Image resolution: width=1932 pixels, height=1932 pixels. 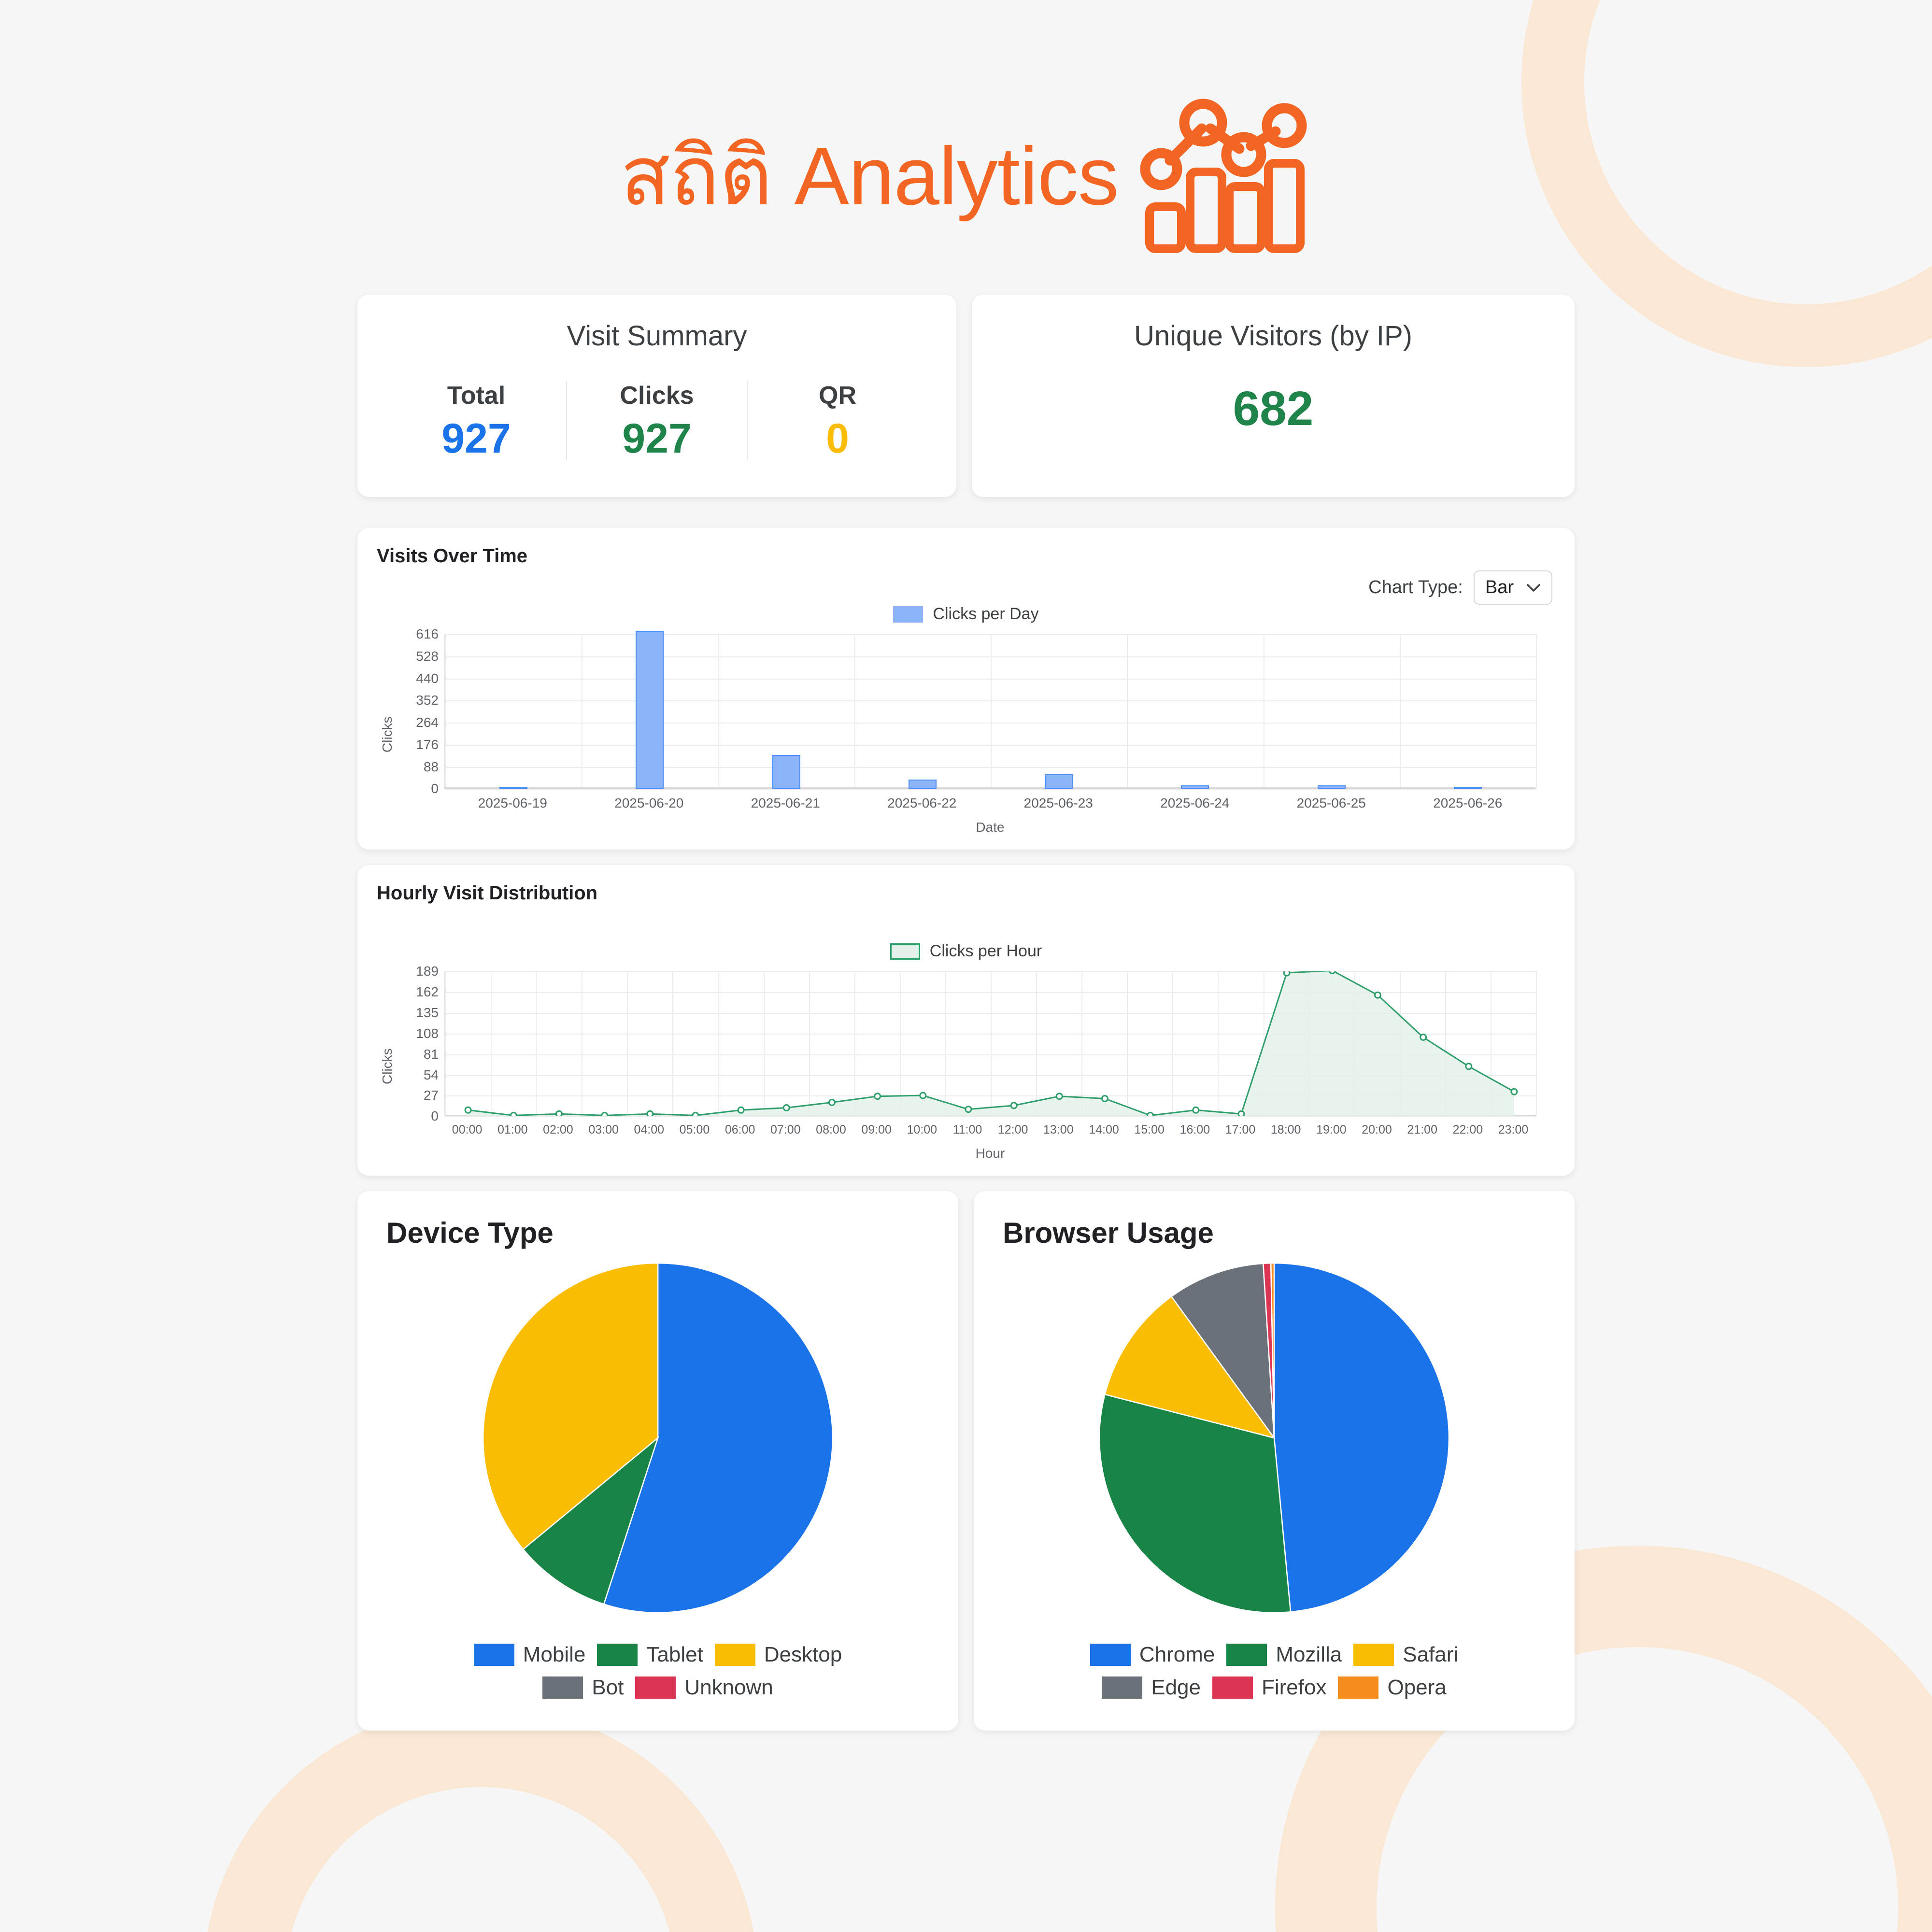 I want to click on chart-type-select: Bar, so click(x=1512, y=587).